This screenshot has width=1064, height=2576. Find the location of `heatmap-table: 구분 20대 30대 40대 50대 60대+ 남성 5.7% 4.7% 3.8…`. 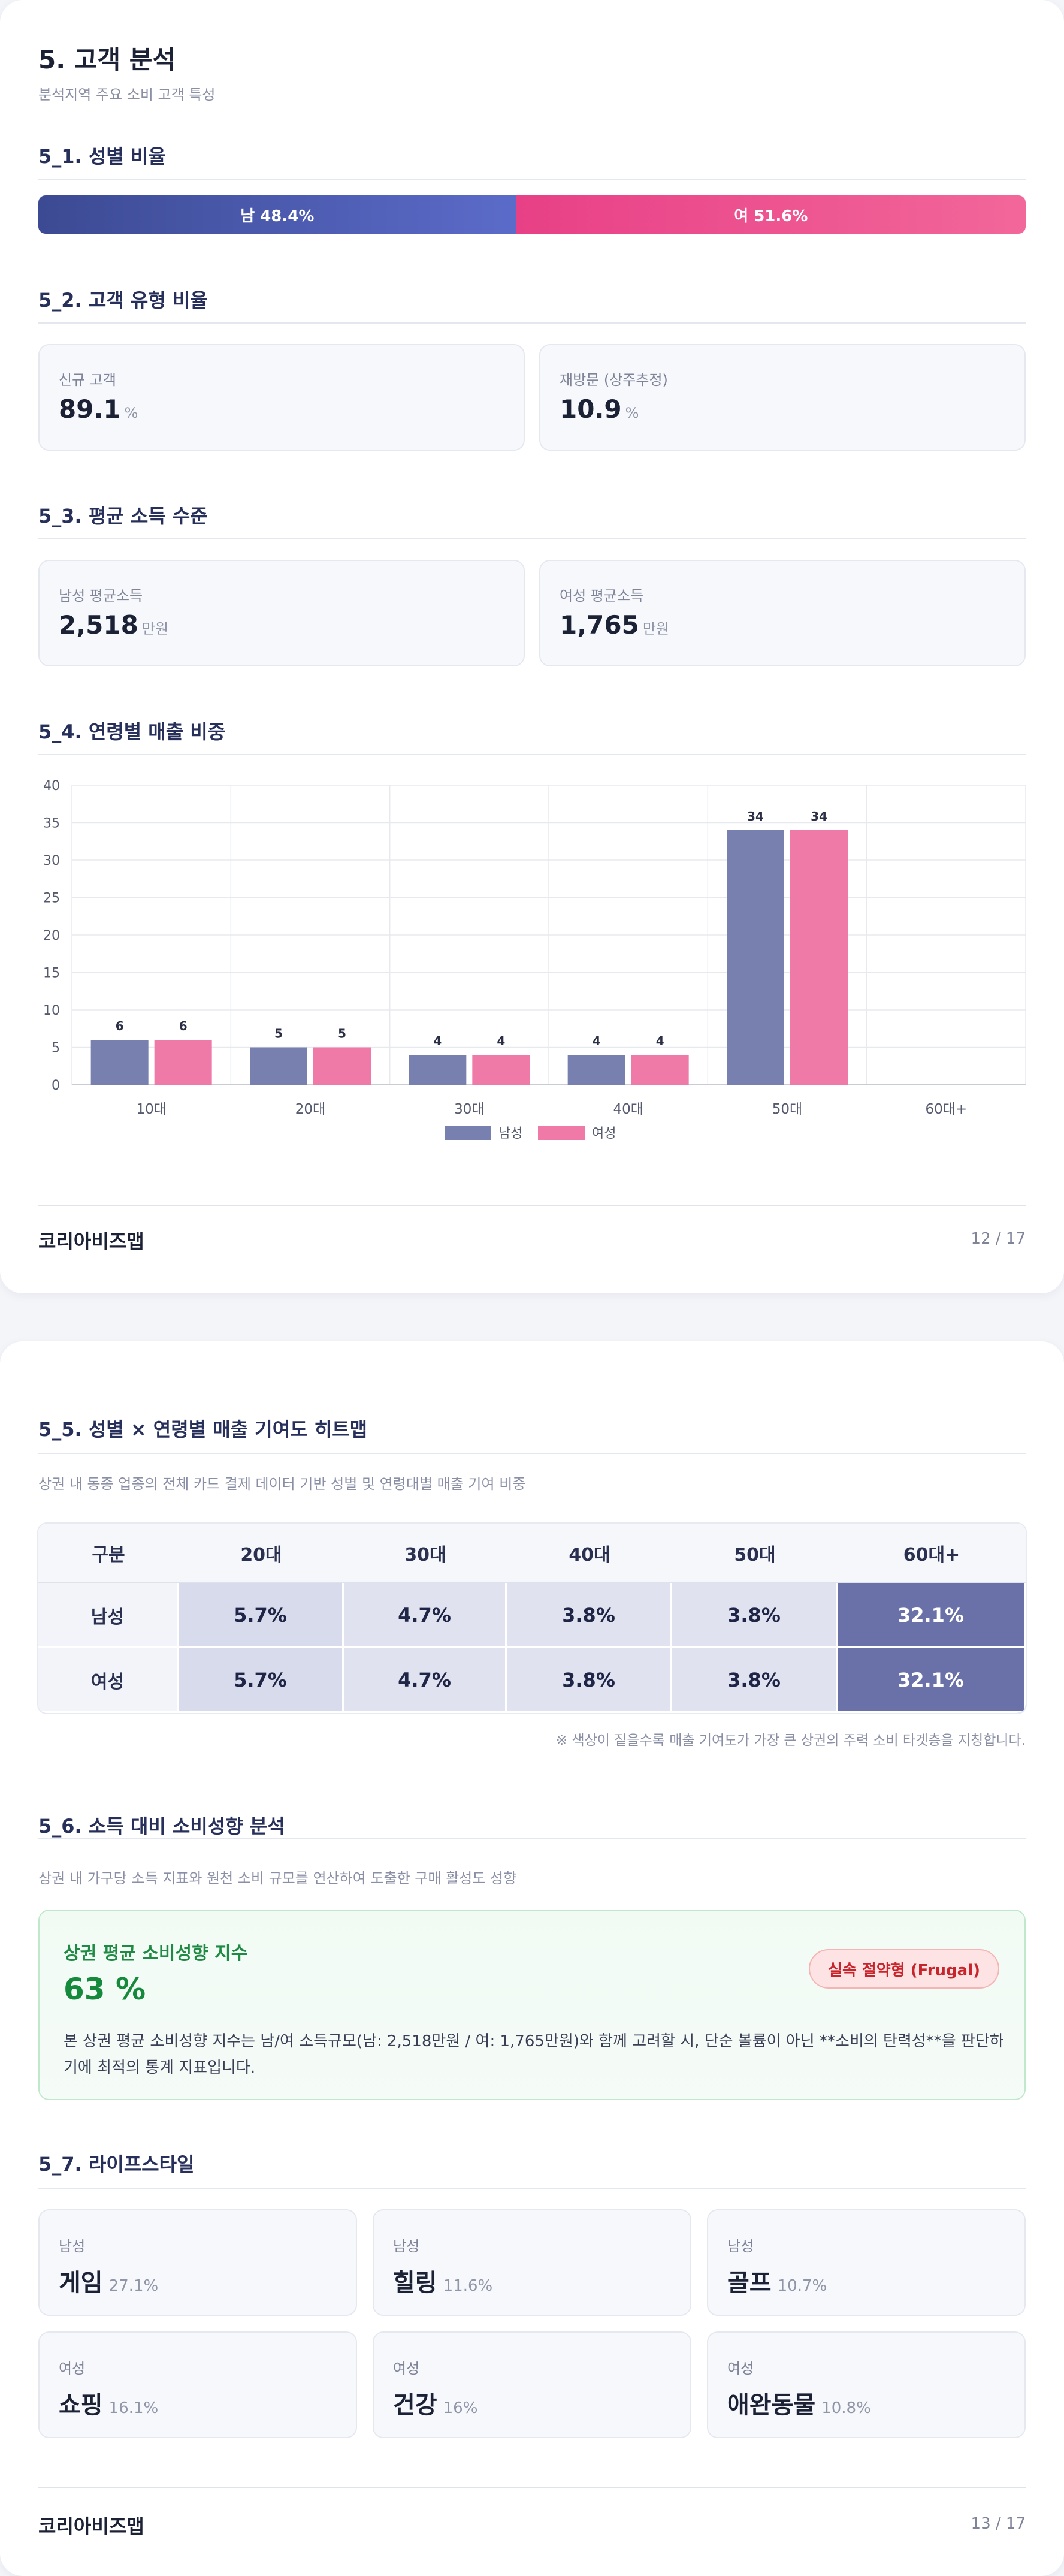

heatmap-table: 구분 20대 30대 40대 50대 60대+ 남성 5.7% 4.7% 3.8… is located at coordinates (532, 1619).